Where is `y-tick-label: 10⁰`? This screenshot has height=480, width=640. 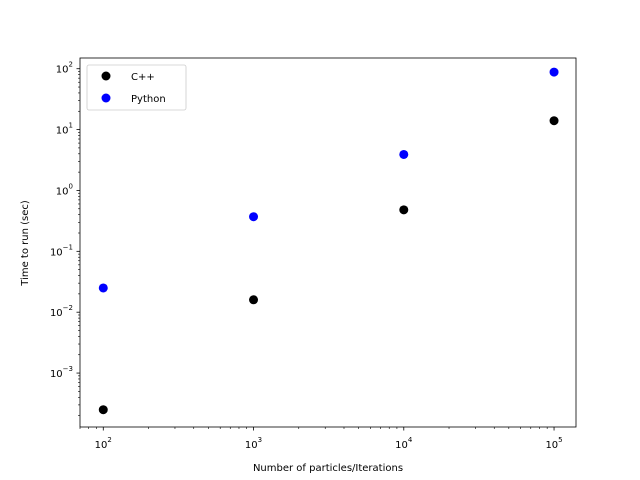 y-tick-label: 10⁰ is located at coordinates (64, 189).